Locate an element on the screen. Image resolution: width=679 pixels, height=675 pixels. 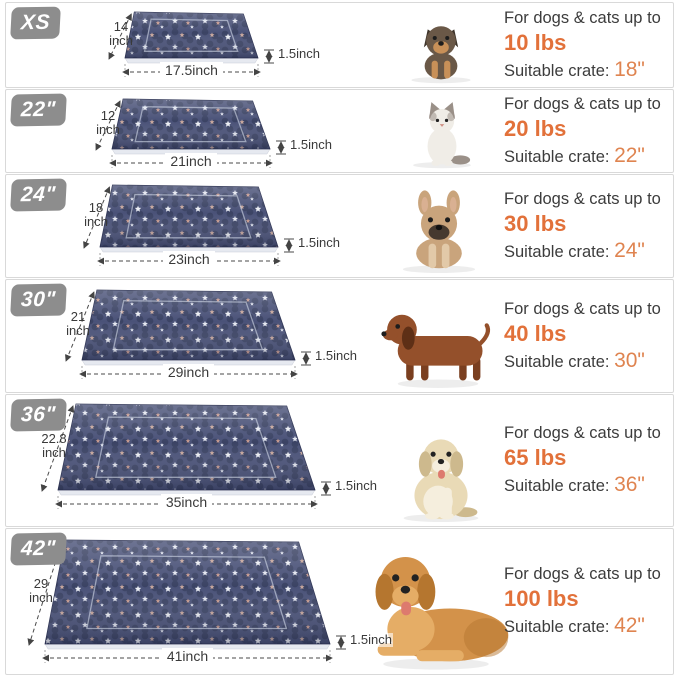
size-row-xs: XS 14 inch 17 is located at coordinates (339, 45).